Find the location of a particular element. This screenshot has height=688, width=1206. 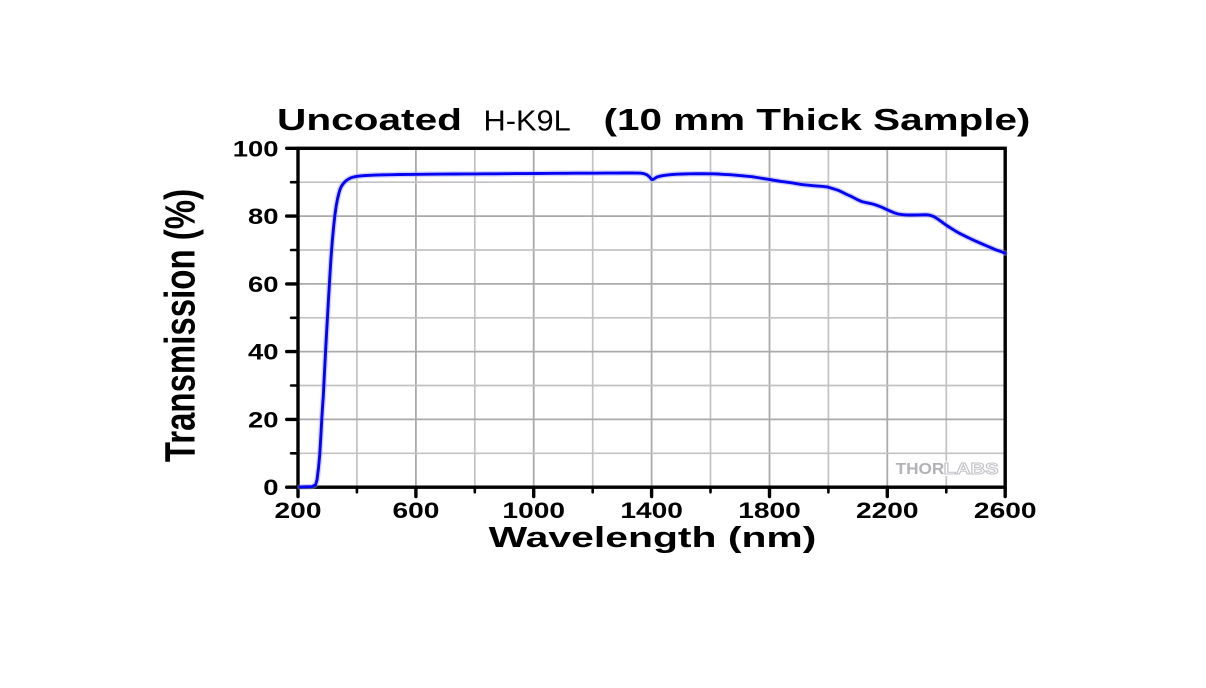

svg-text: 200 is located at coordinates (298, 511).